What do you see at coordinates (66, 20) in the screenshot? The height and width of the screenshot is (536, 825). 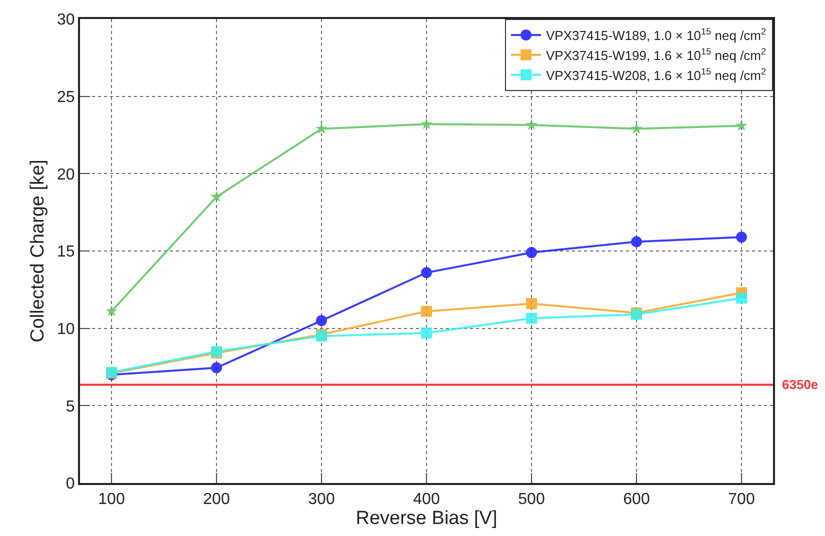 I see `y-tick-label: 30` at bounding box center [66, 20].